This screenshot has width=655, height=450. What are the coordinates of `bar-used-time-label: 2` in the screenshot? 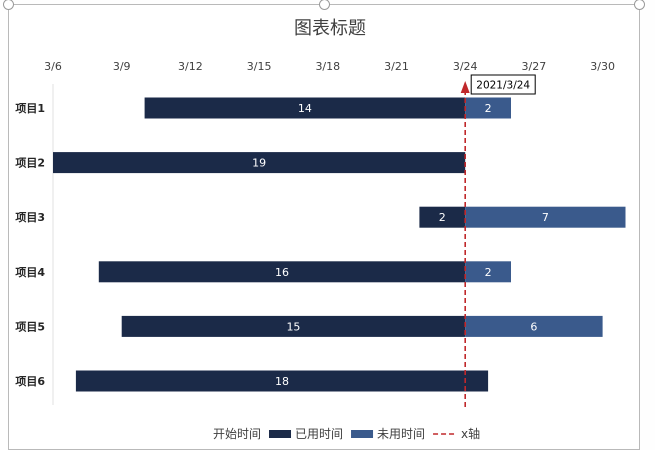 It's located at (442, 217).